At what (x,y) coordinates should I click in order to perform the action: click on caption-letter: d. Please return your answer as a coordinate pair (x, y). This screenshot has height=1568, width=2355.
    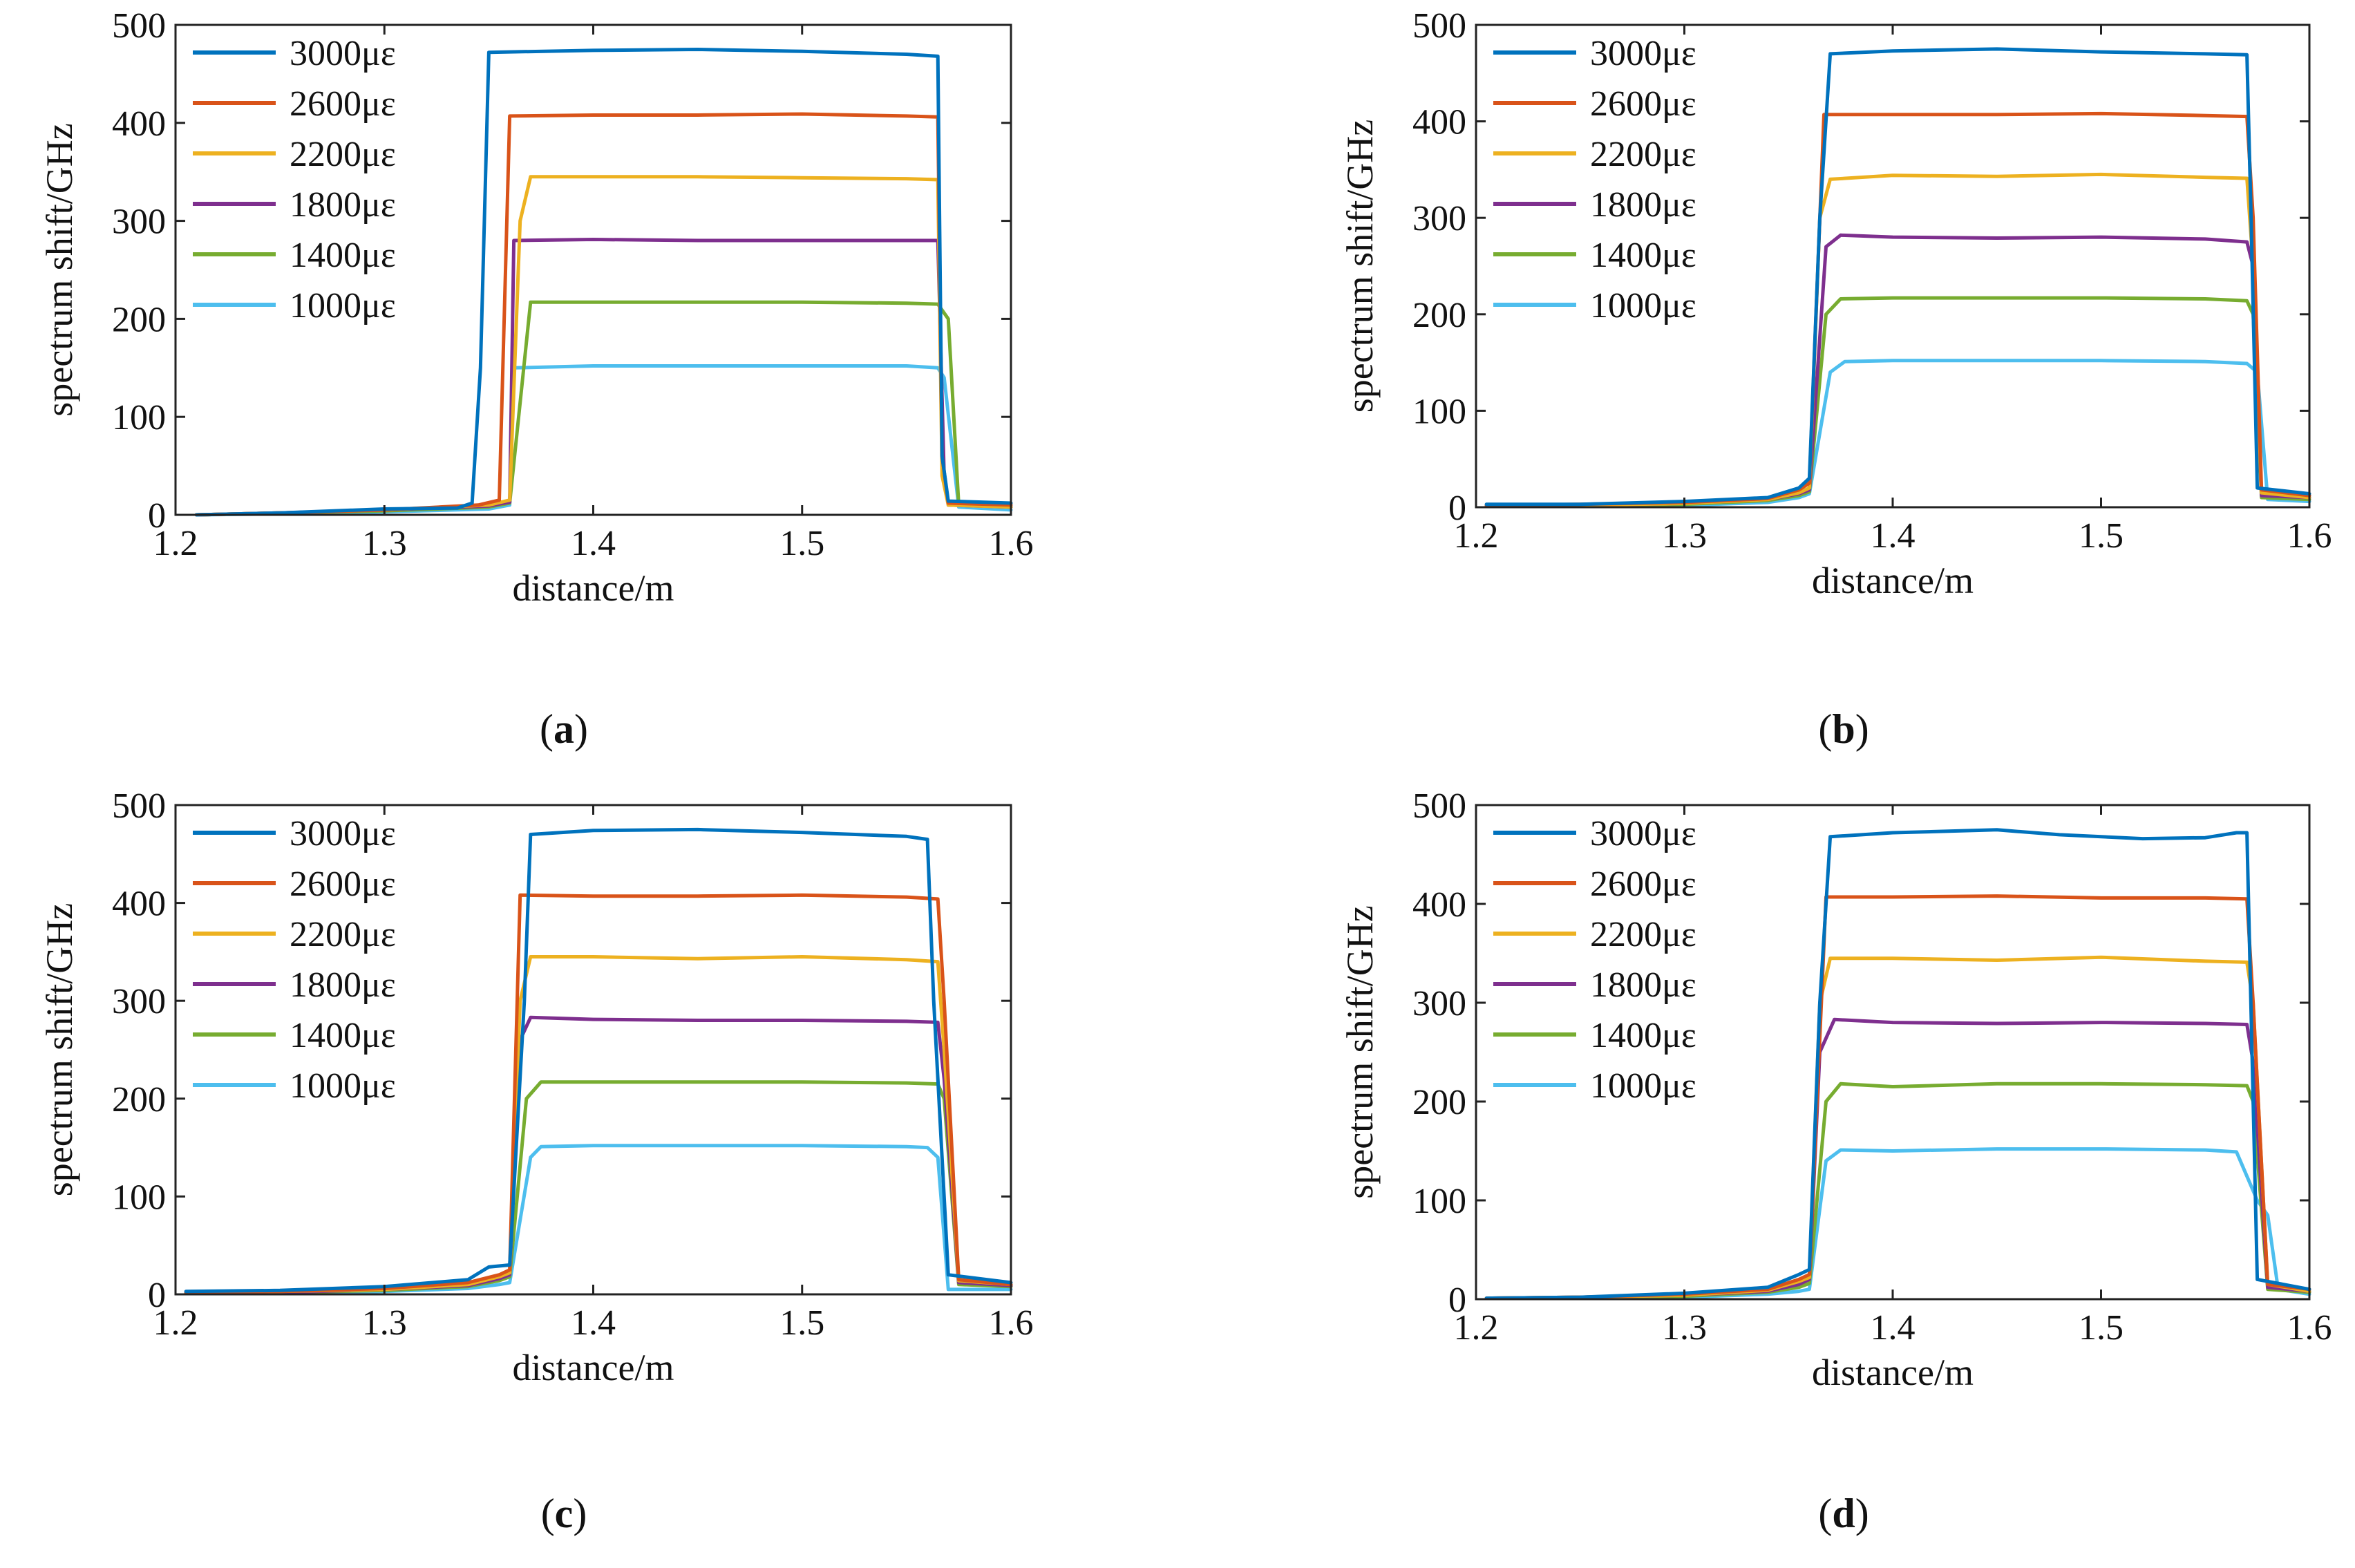
    Looking at the image, I should click on (1843, 1514).